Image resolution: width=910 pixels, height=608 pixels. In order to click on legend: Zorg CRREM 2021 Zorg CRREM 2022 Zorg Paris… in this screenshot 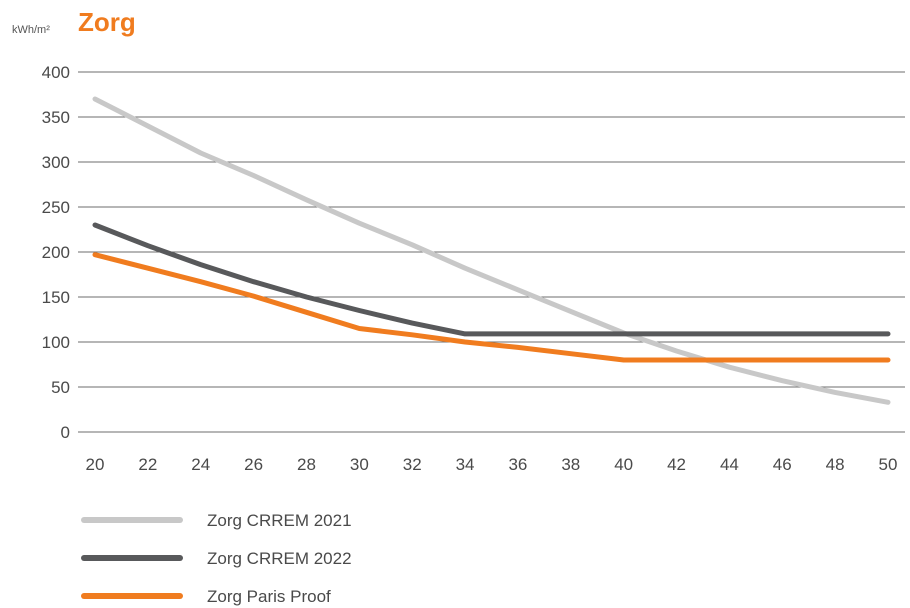, I will do `click(216, 558)`.